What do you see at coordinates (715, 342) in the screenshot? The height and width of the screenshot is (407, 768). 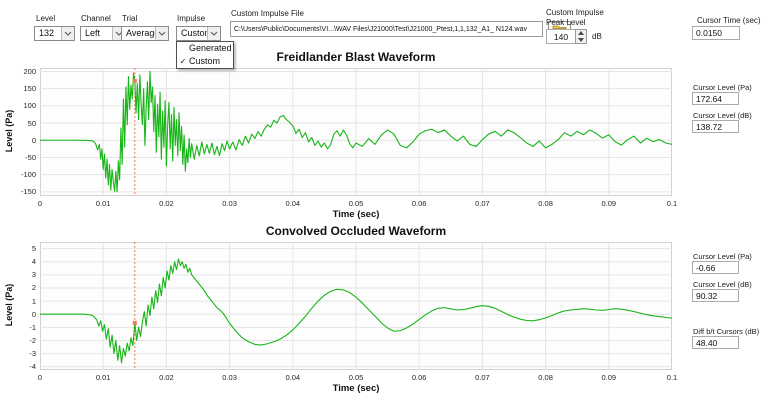 I see `diff-bt-cursors-value: 48.40` at bounding box center [715, 342].